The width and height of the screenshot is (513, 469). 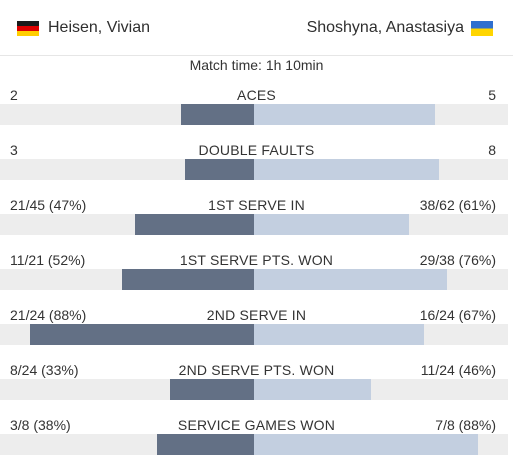 What do you see at coordinates (458, 370) in the screenshot?
I see `stat-right-value: 11/24 (46%)` at bounding box center [458, 370].